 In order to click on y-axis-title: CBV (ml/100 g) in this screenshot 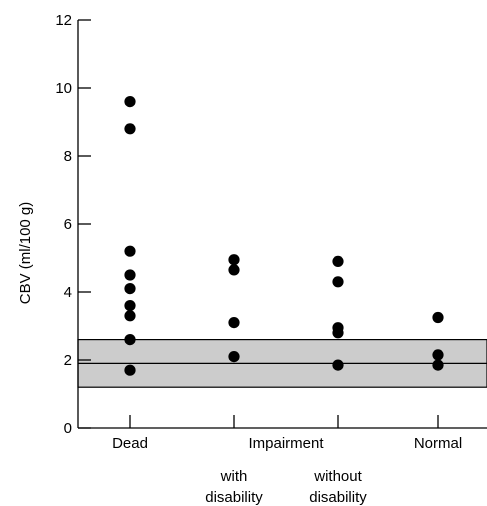, I will do `click(25, 253)`.